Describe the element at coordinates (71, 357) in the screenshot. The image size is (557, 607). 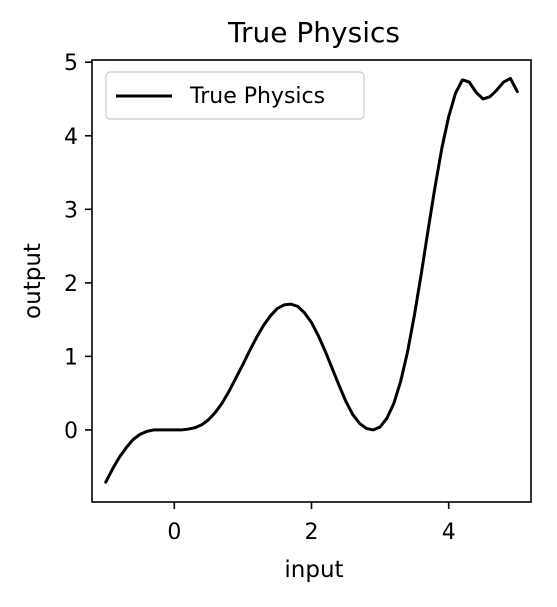
I see `y-tick-label: 1` at that location.